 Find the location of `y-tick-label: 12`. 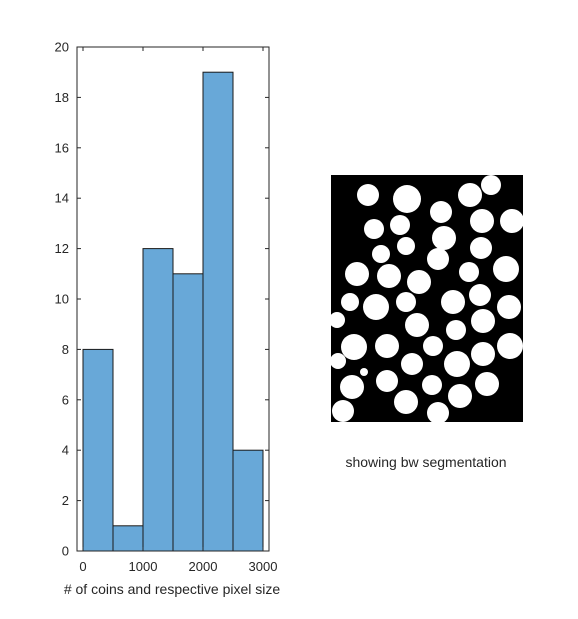

y-tick-label: 12 is located at coordinates (62, 248).